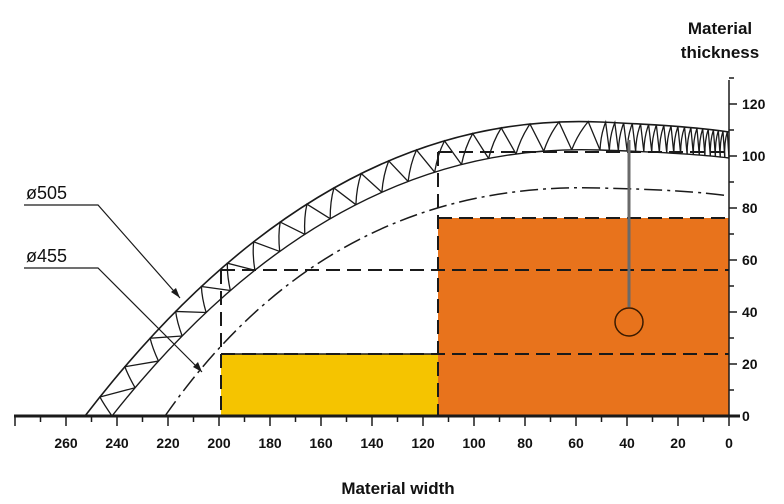  Describe the element at coordinates (66, 443) in the screenshot. I see `x-tick-label: 260` at that location.